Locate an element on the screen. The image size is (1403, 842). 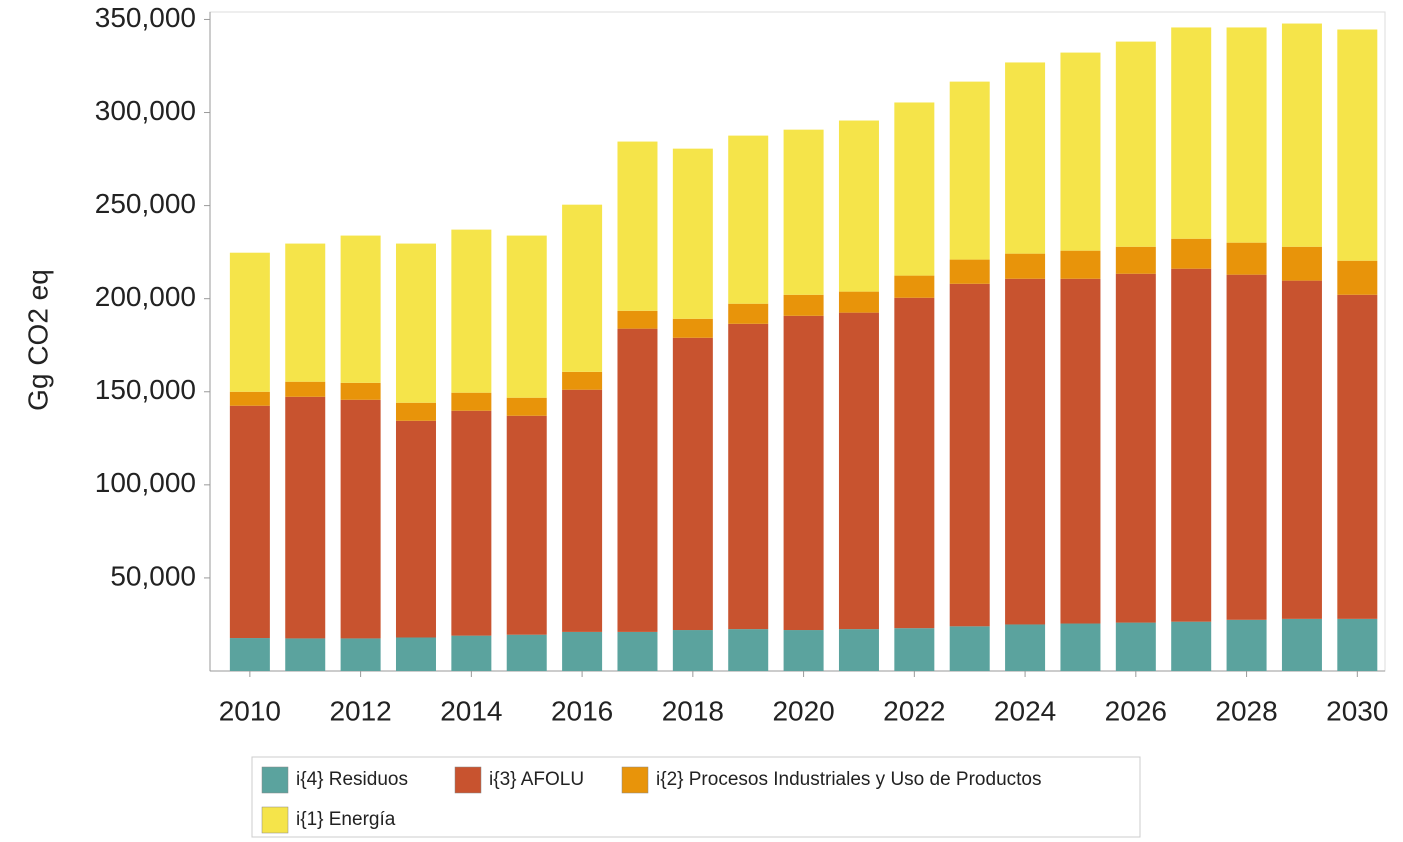
legend-box is located at coordinates (696, 797).